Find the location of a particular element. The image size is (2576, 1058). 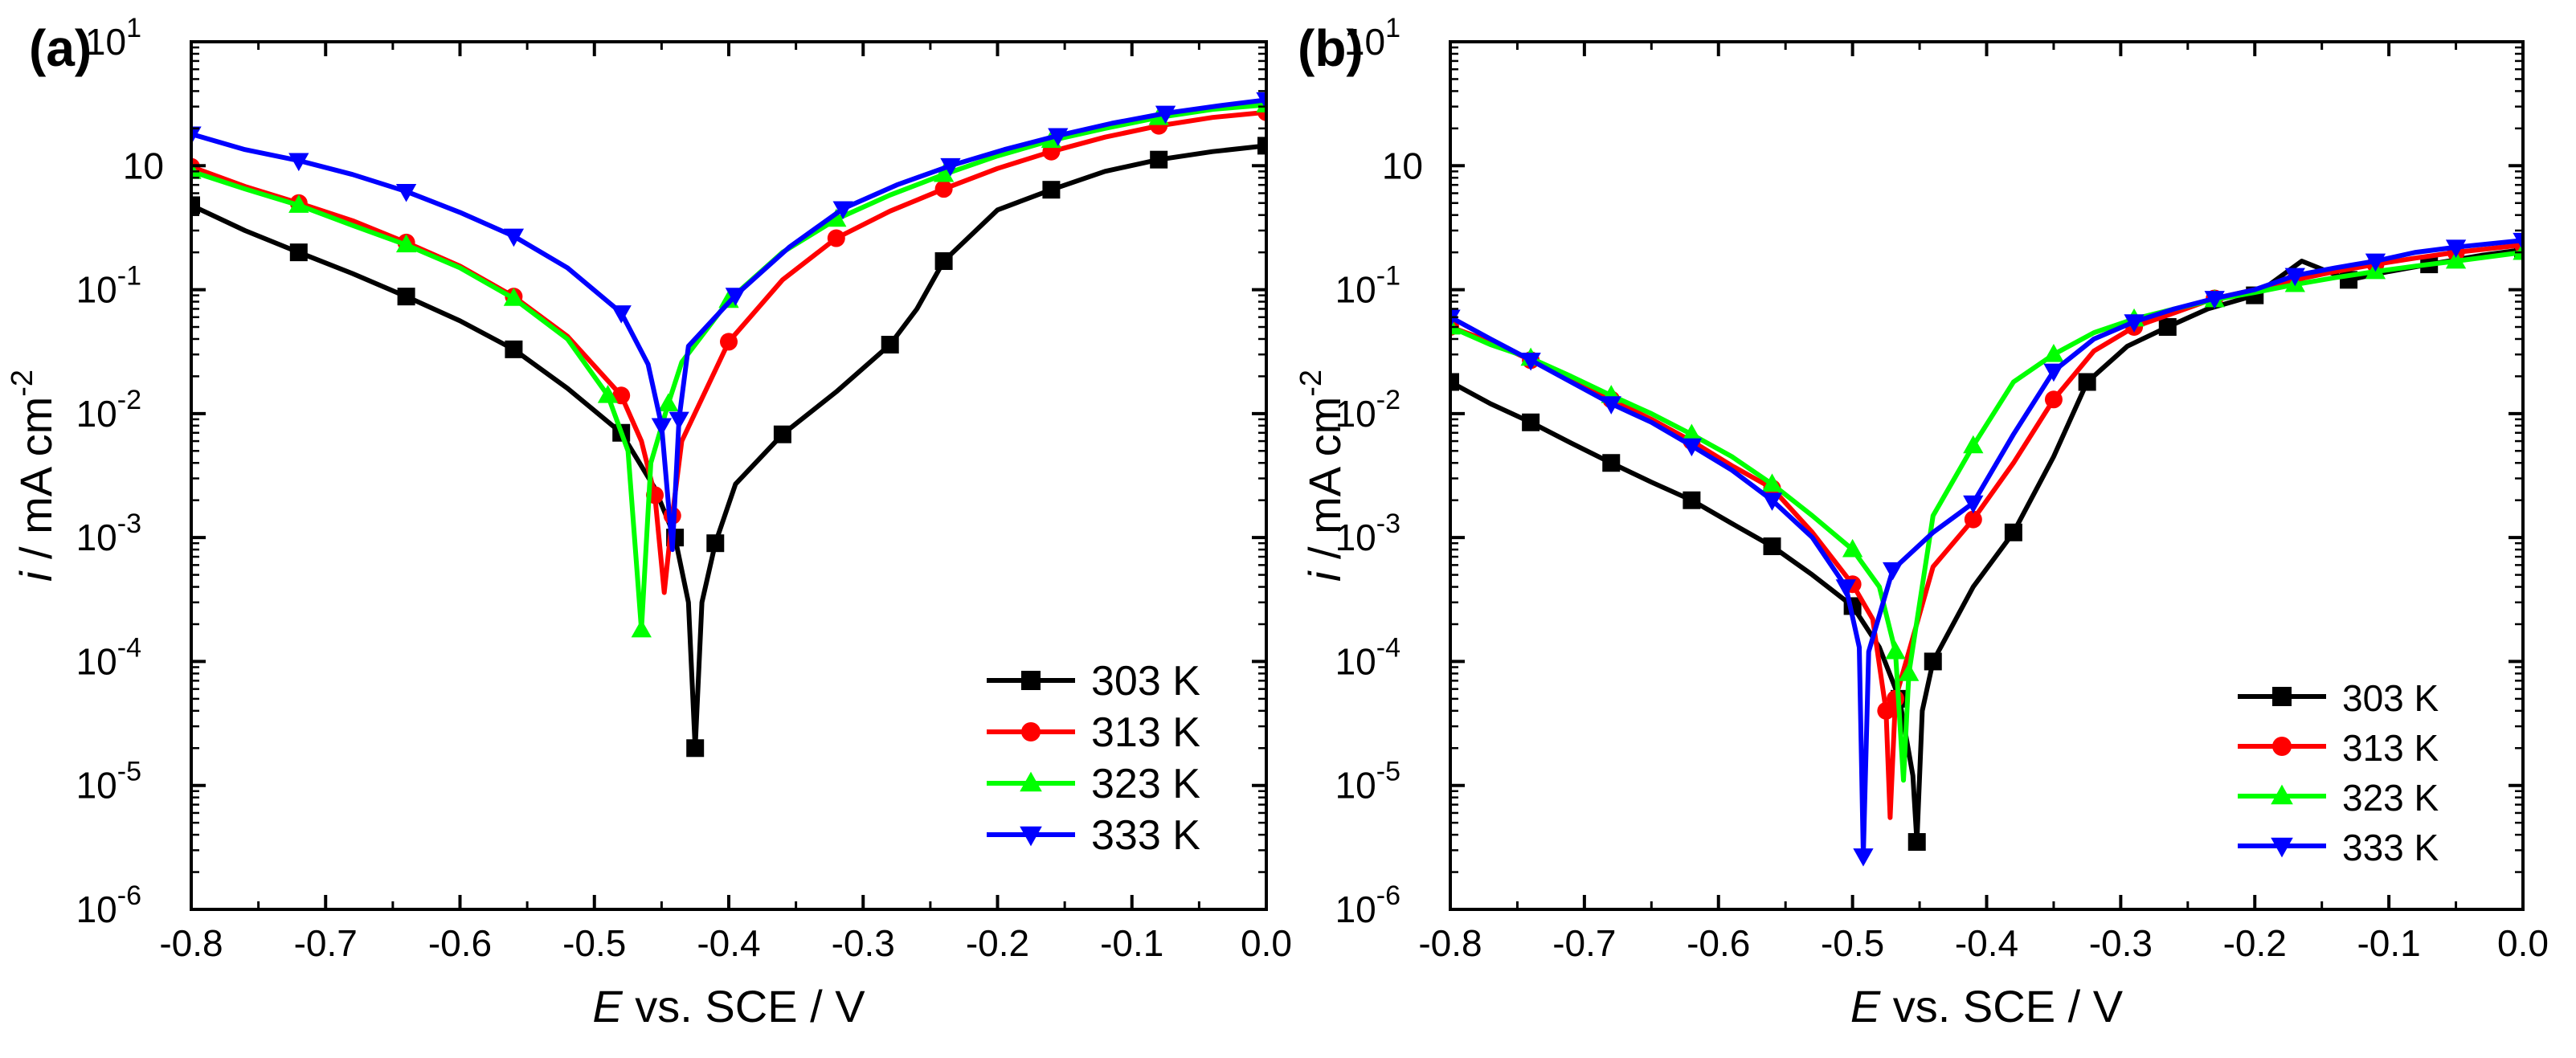

x-tick-label: 0.0 is located at coordinates (2523, 943).